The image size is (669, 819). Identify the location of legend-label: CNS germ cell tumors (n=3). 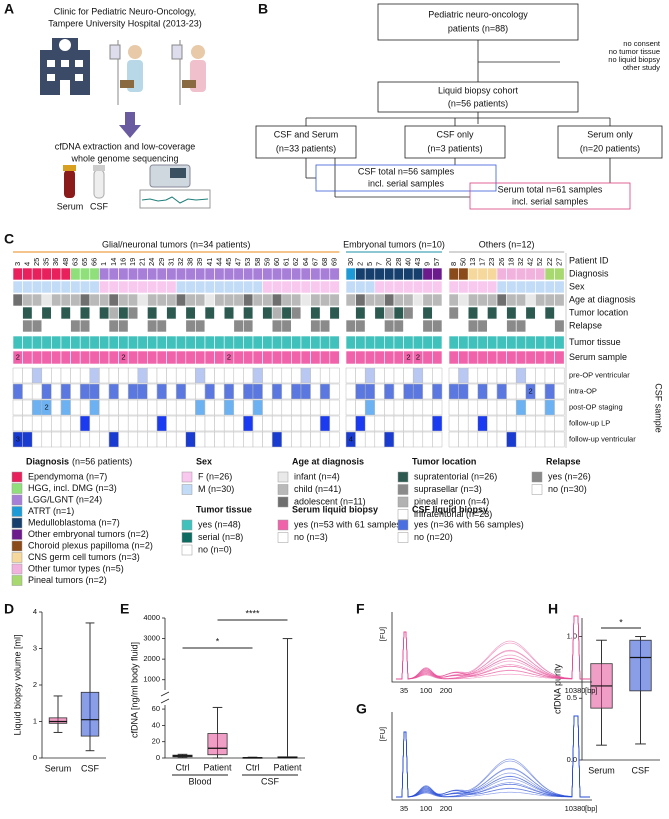
(84, 557).